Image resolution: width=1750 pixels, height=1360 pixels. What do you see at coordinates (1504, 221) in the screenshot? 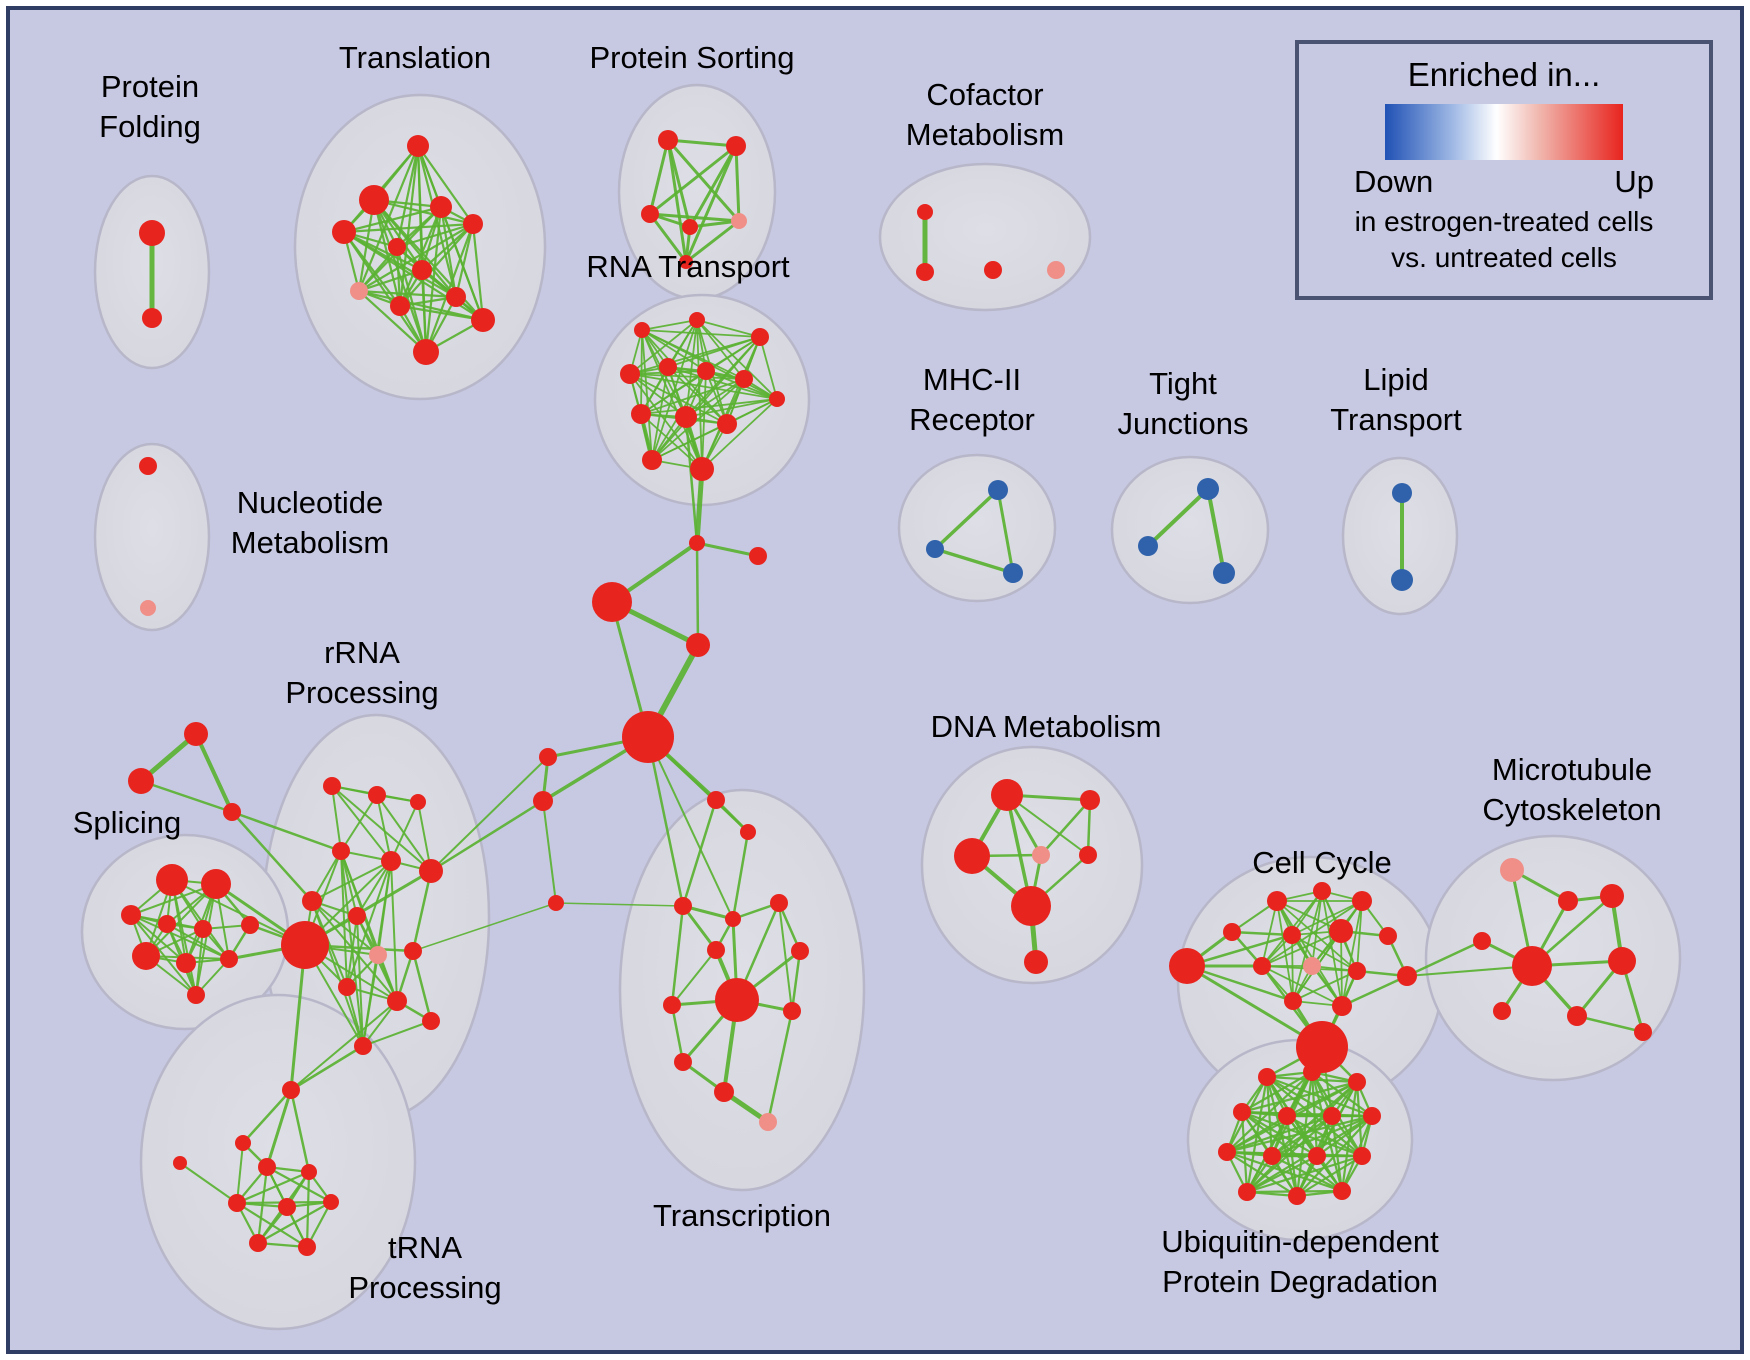
I see `legend-caption-line1: in estrogen-treated cells` at bounding box center [1504, 221].